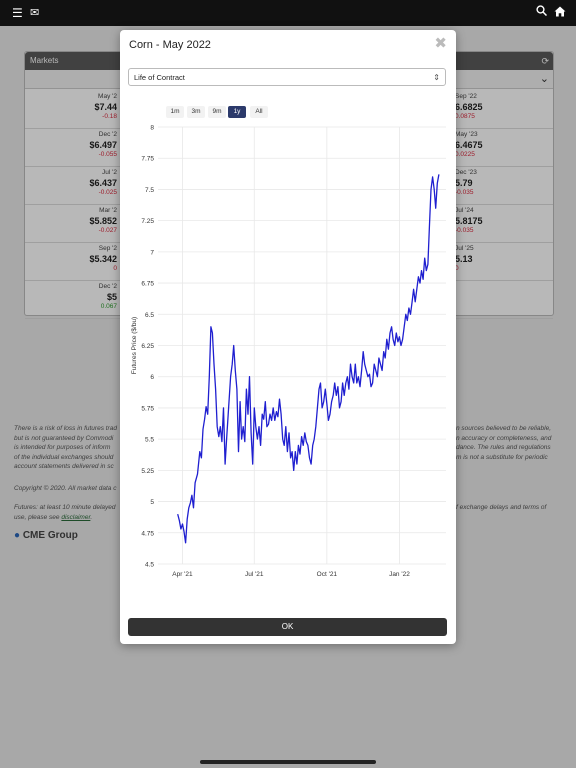 This screenshot has width=576, height=768. Describe the element at coordinates (147, 159) in the screenshot. I see `y-tick-label: 7.75` at that location.